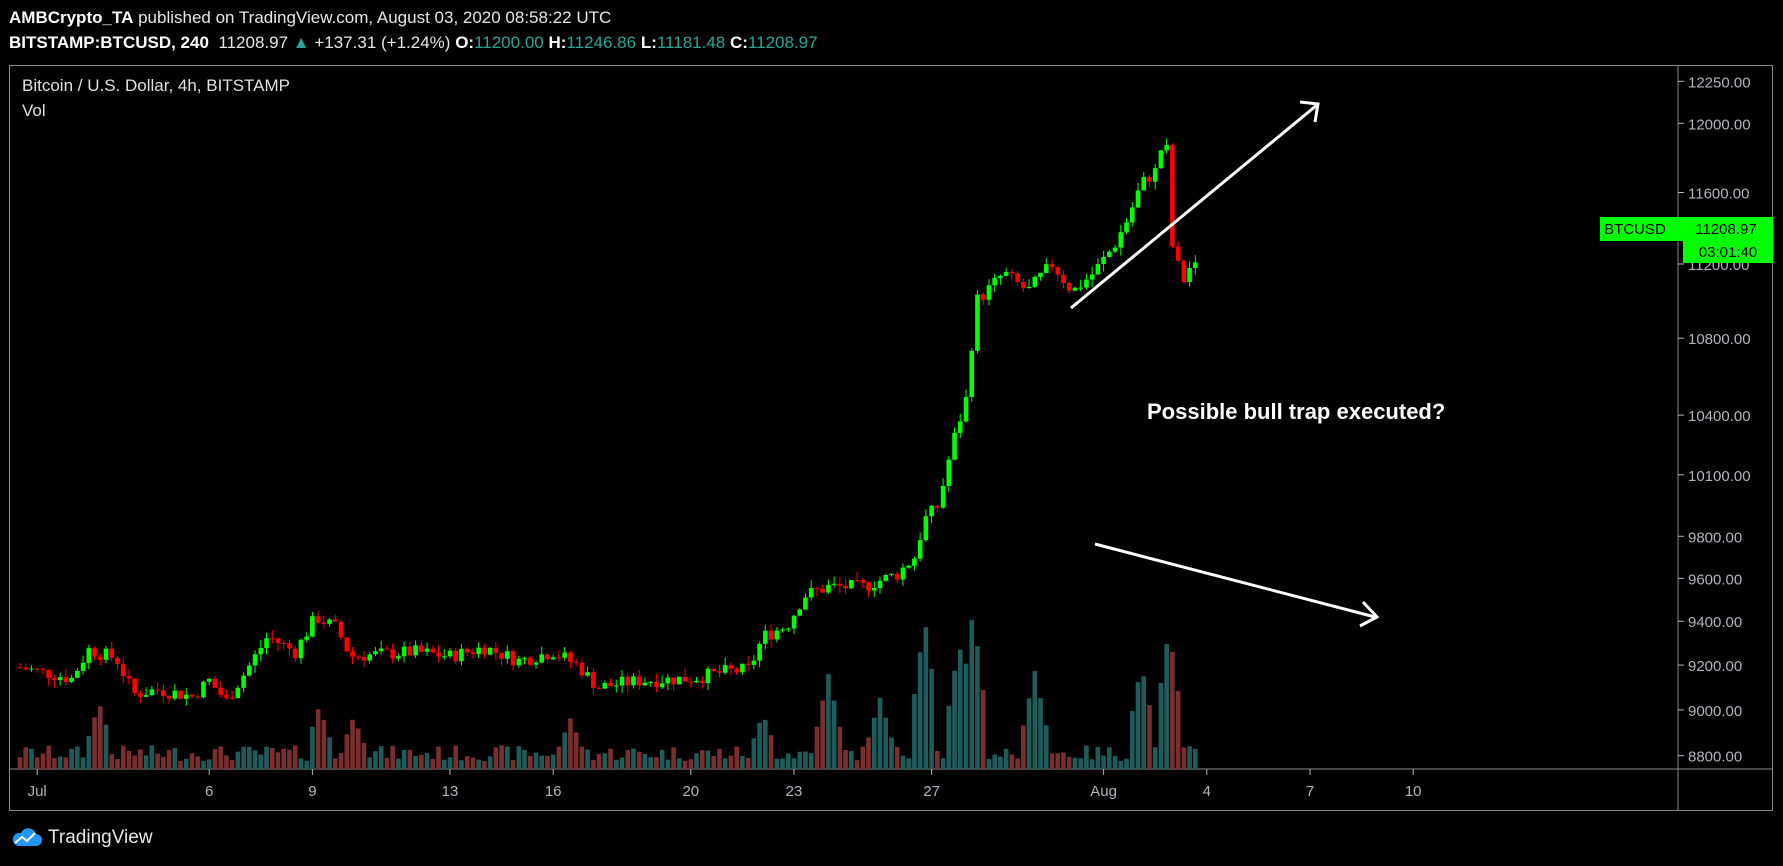 The image size is (1783, 866). Describe the element at coordinates (1719, 82) in the screenshot. I see `y-tick-label: 12250.00` at that location.